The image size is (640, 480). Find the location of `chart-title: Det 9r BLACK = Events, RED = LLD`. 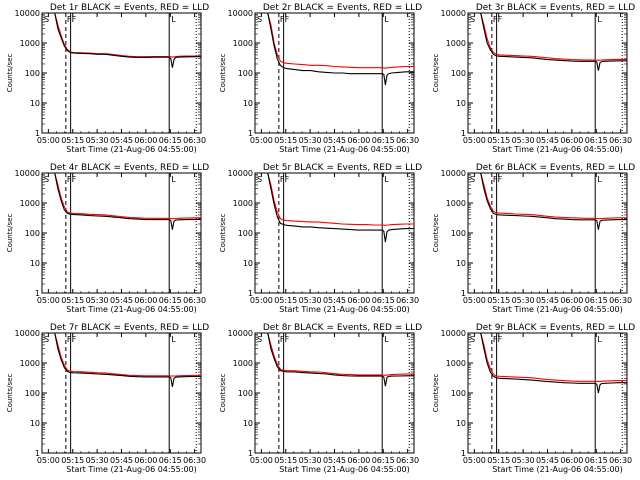

chart-title: Det 9r BLACK = Events, RED = LLD is located at coordinates (555, 328).